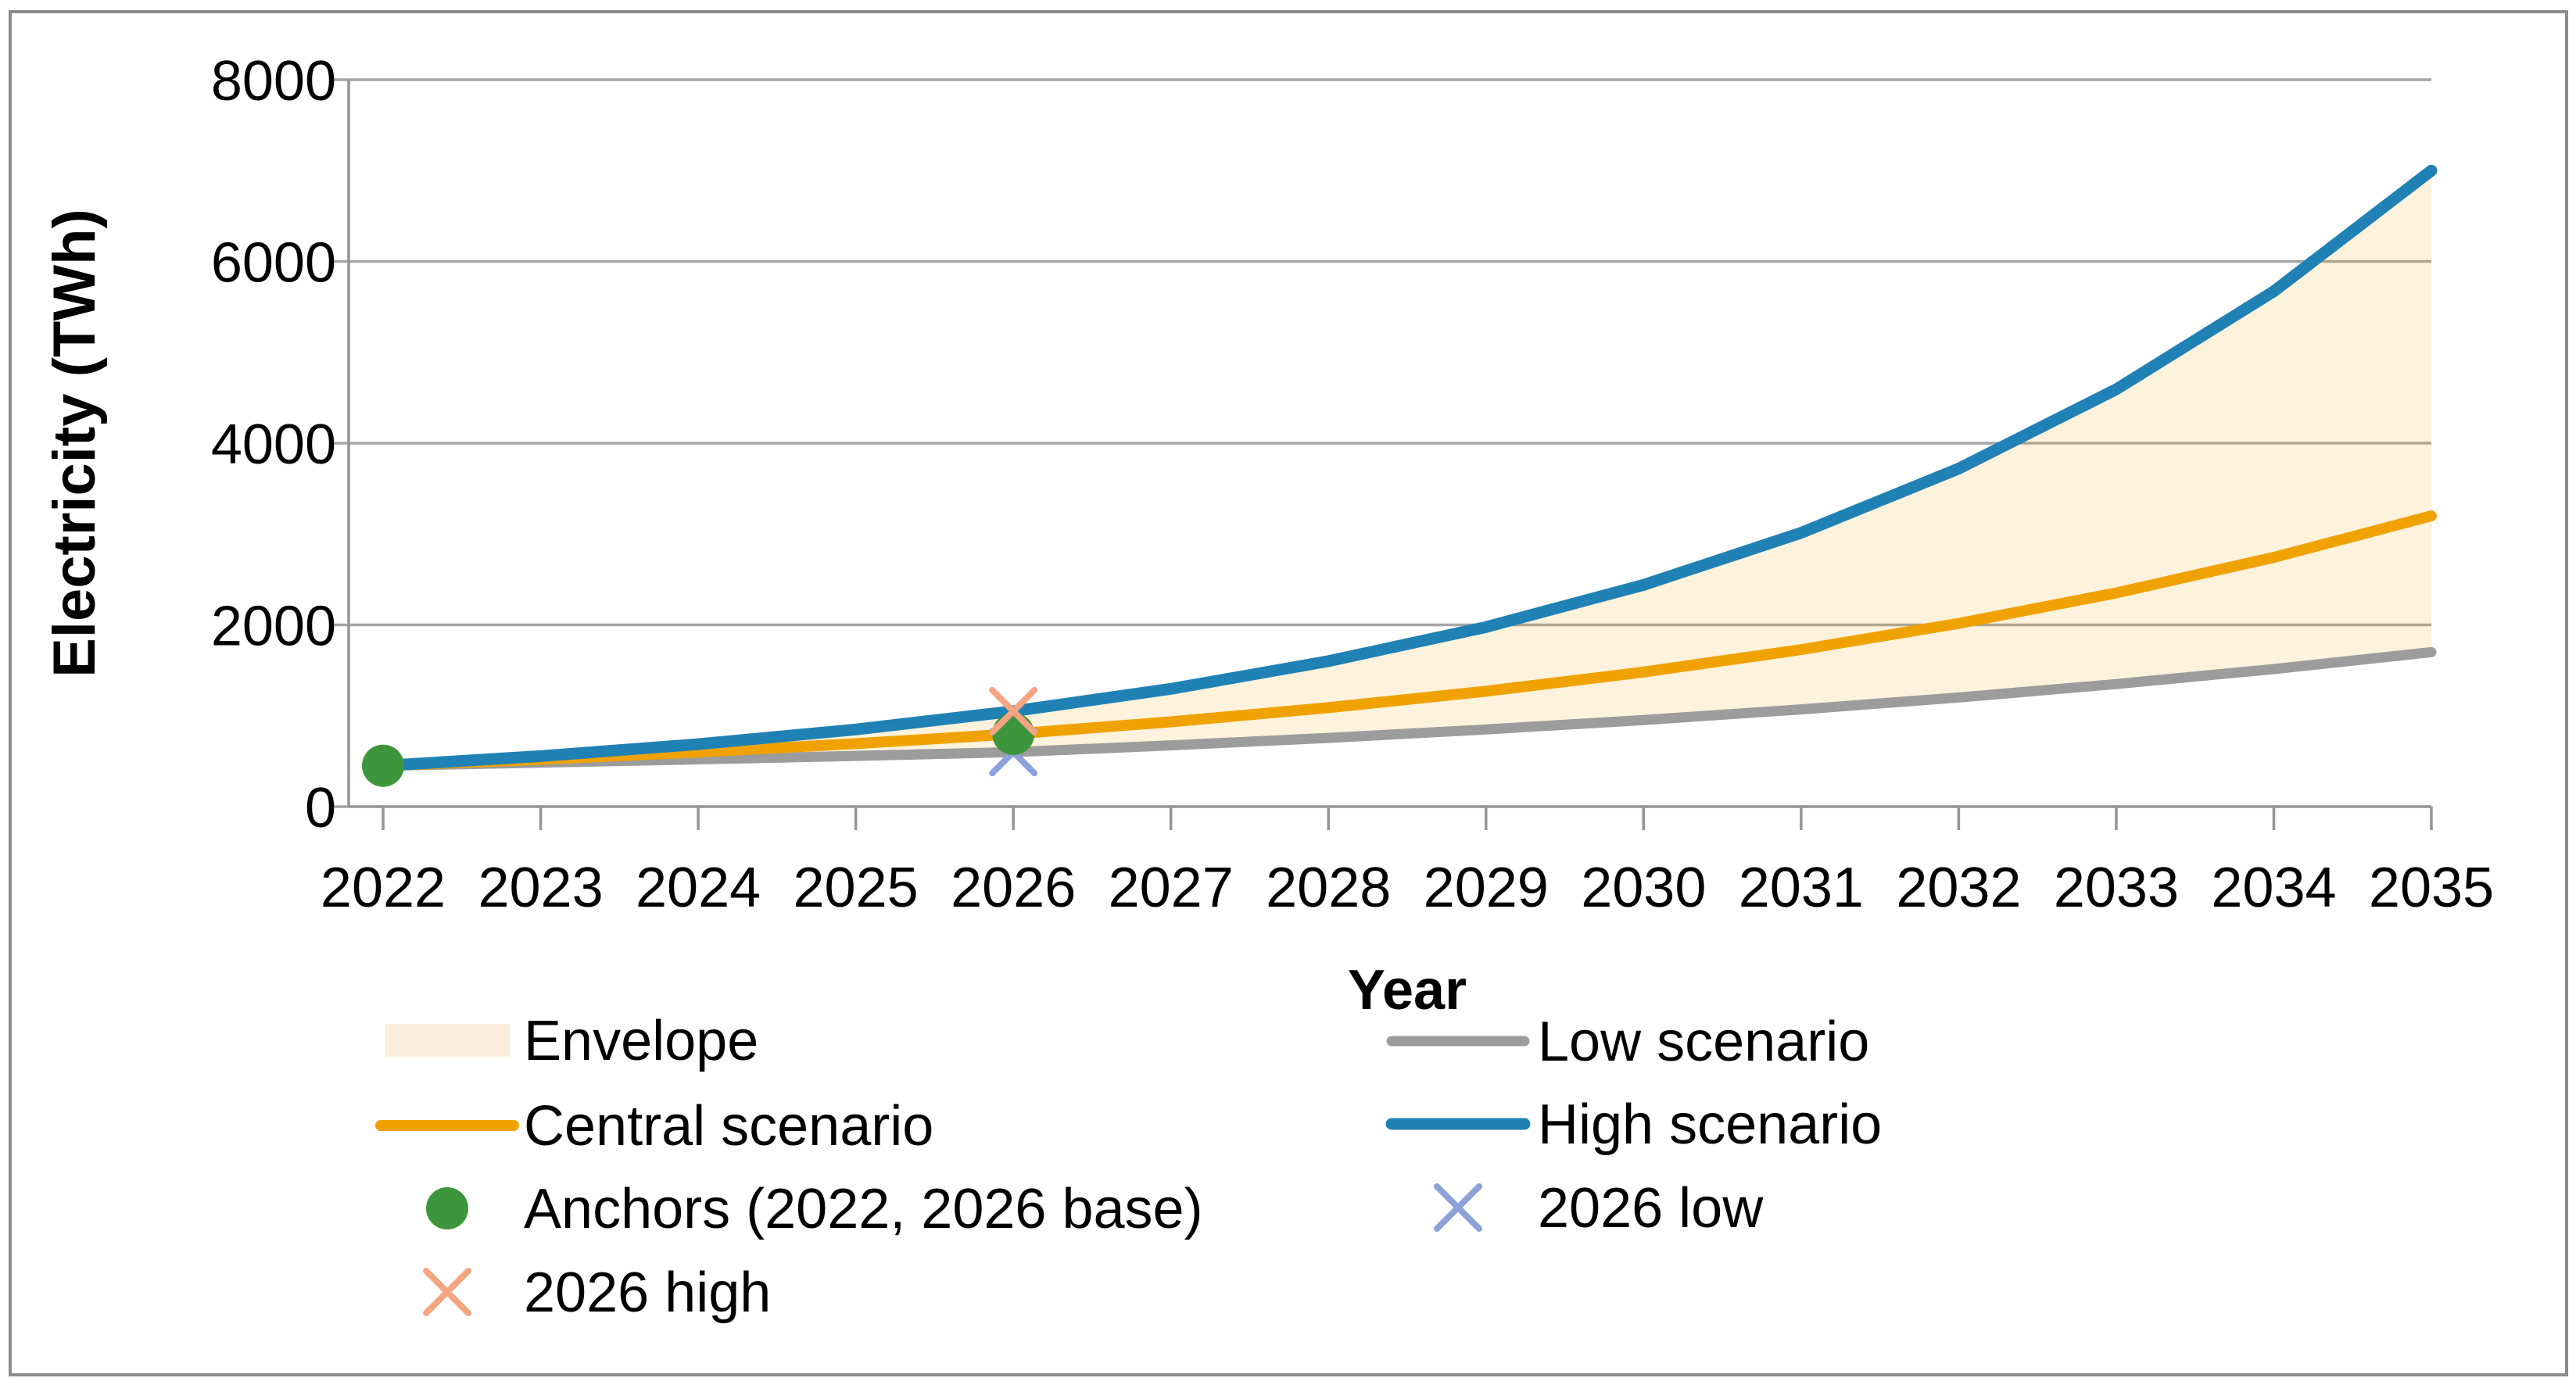  Describe the element at coordinates (1458, 1207) in the screenshot. I see `legend-swatch-2026-low` at that location.